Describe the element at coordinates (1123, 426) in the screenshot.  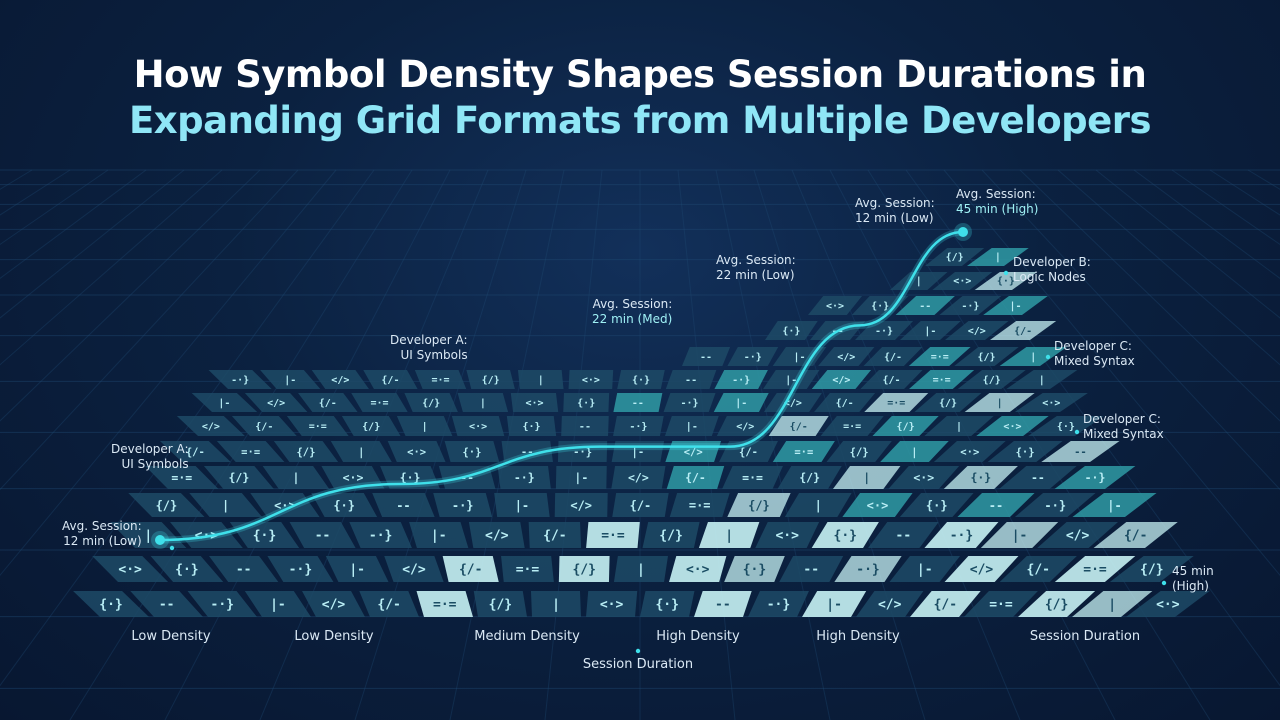
I see `annotation-developer-c-2: Developer C: Mixed Syntax` at that location.